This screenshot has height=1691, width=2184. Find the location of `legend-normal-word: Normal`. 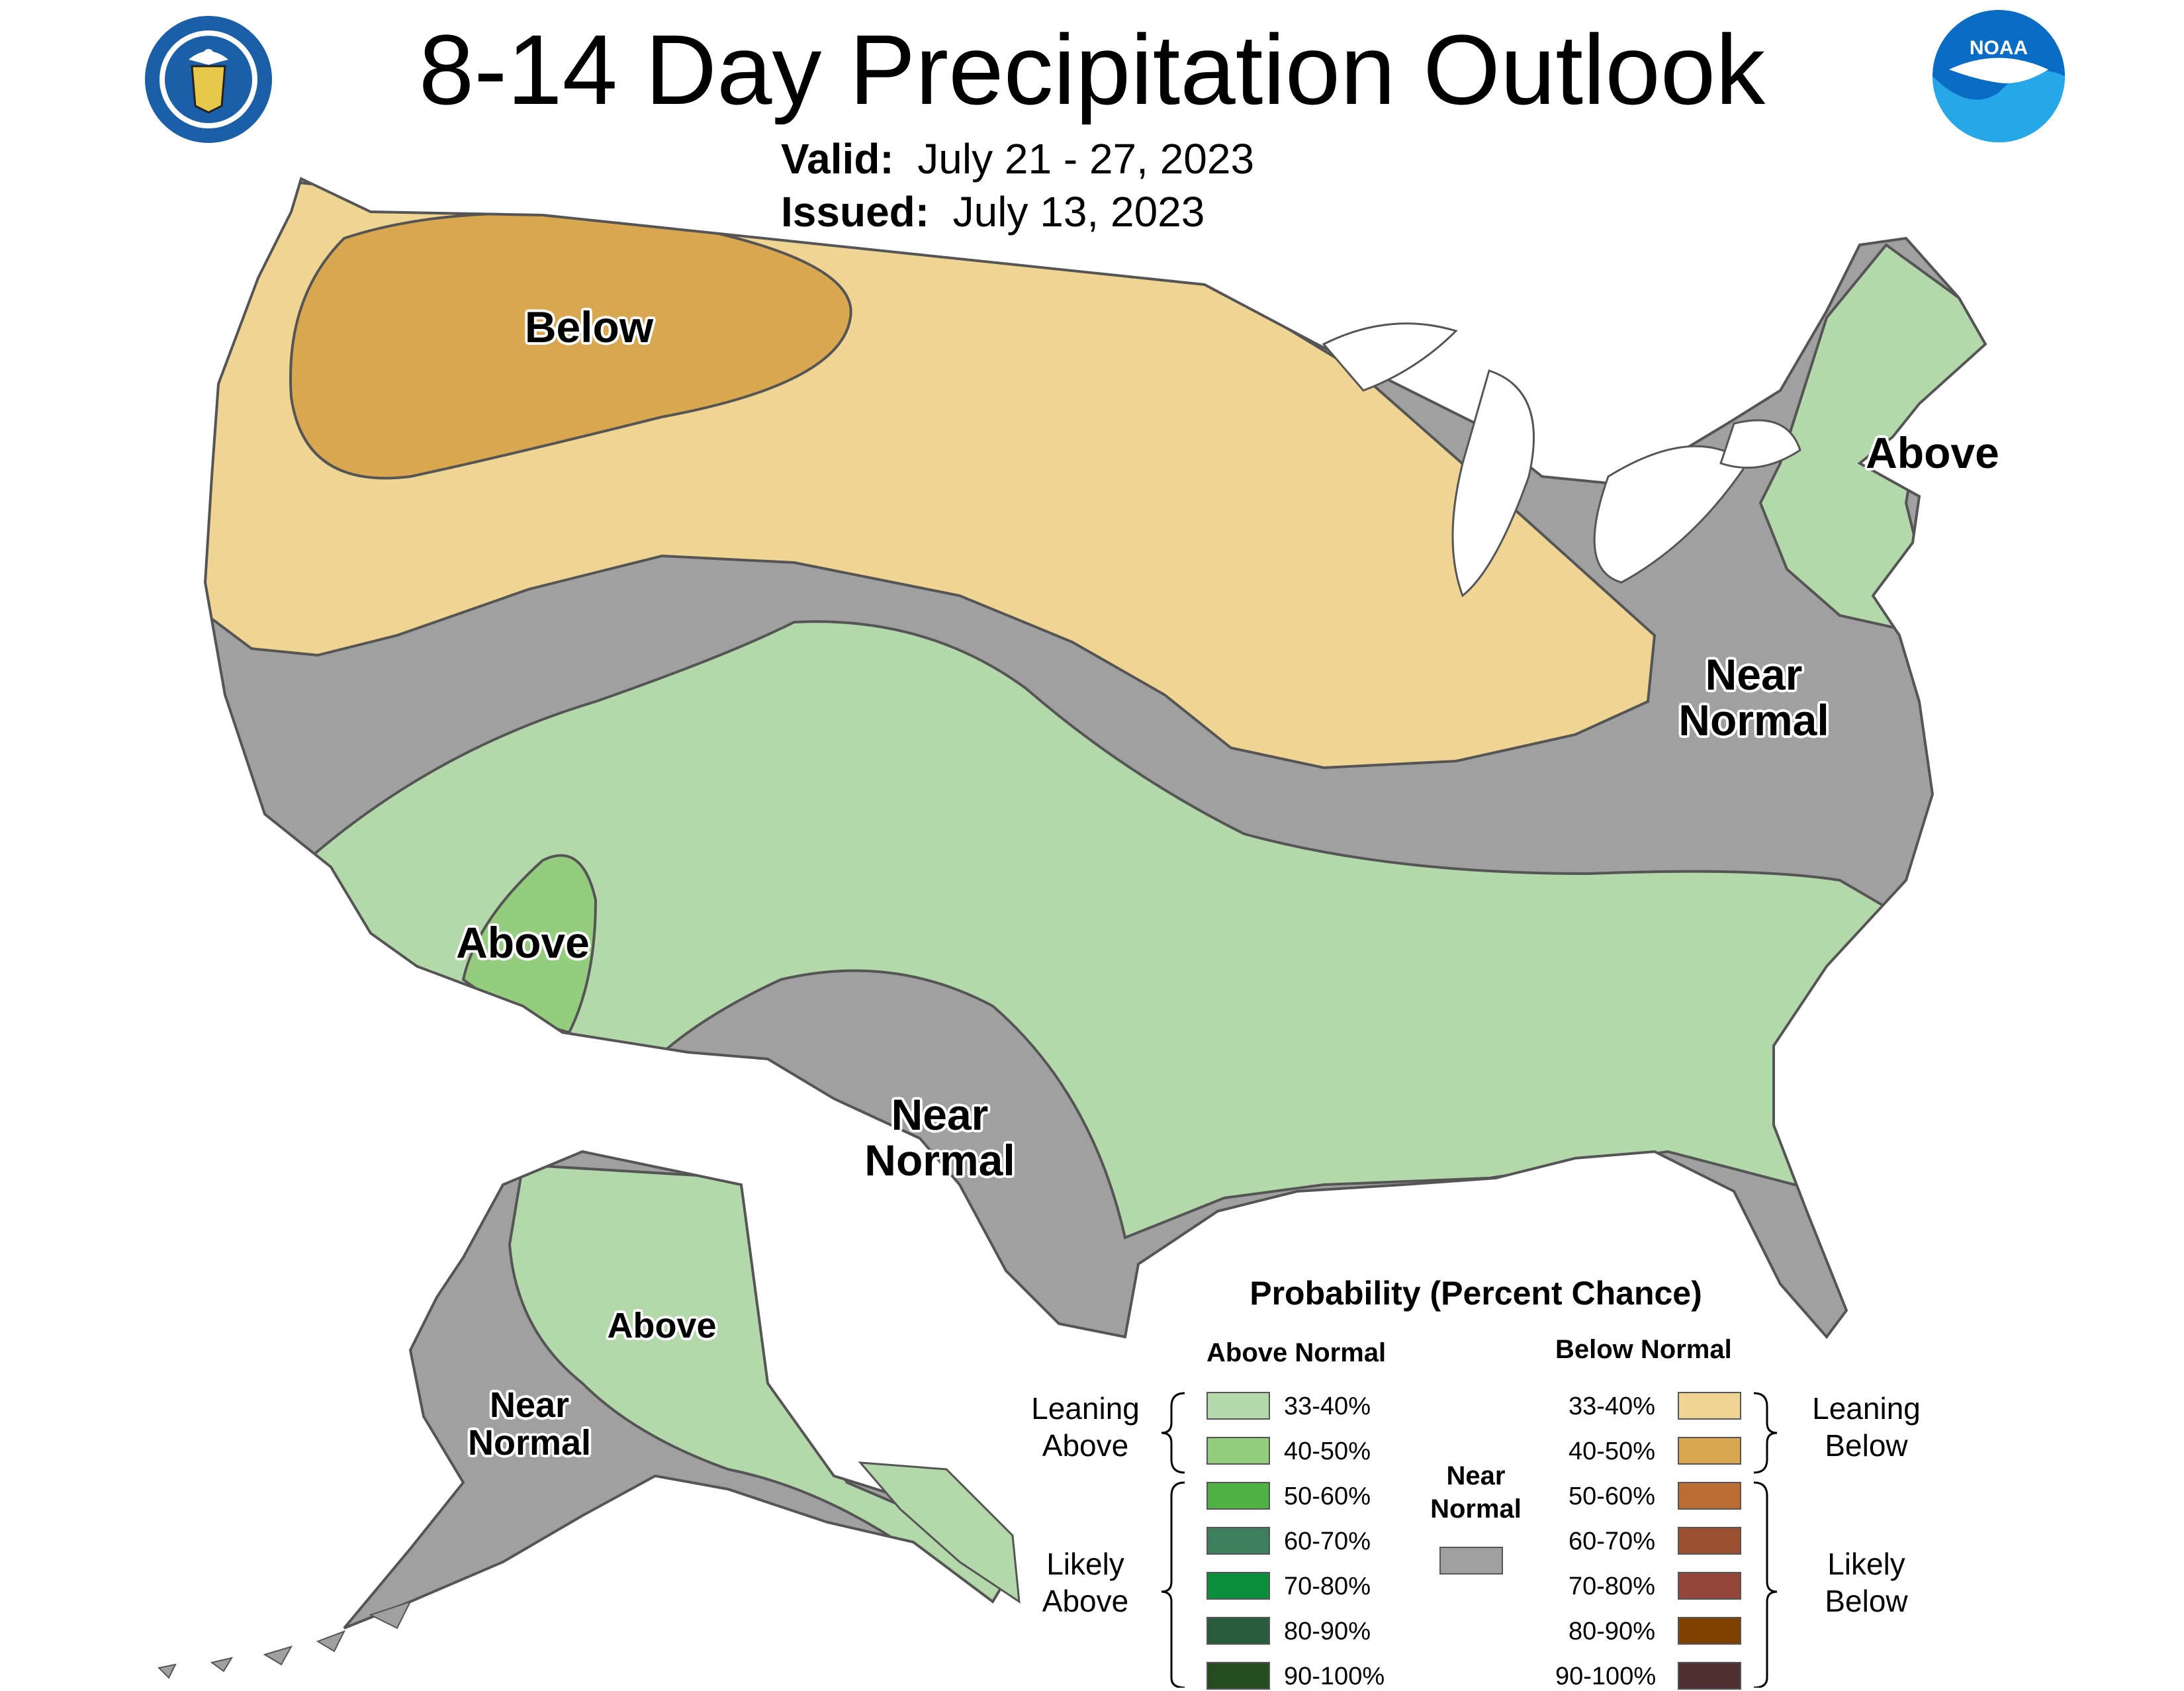

legend-normal-word: Normal is located at coordinates (1476, 1509).